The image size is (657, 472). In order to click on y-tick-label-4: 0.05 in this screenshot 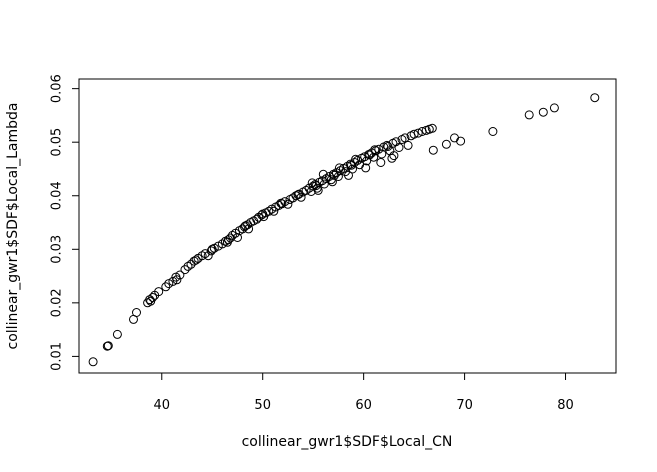, I will do `click(57, 142)`.